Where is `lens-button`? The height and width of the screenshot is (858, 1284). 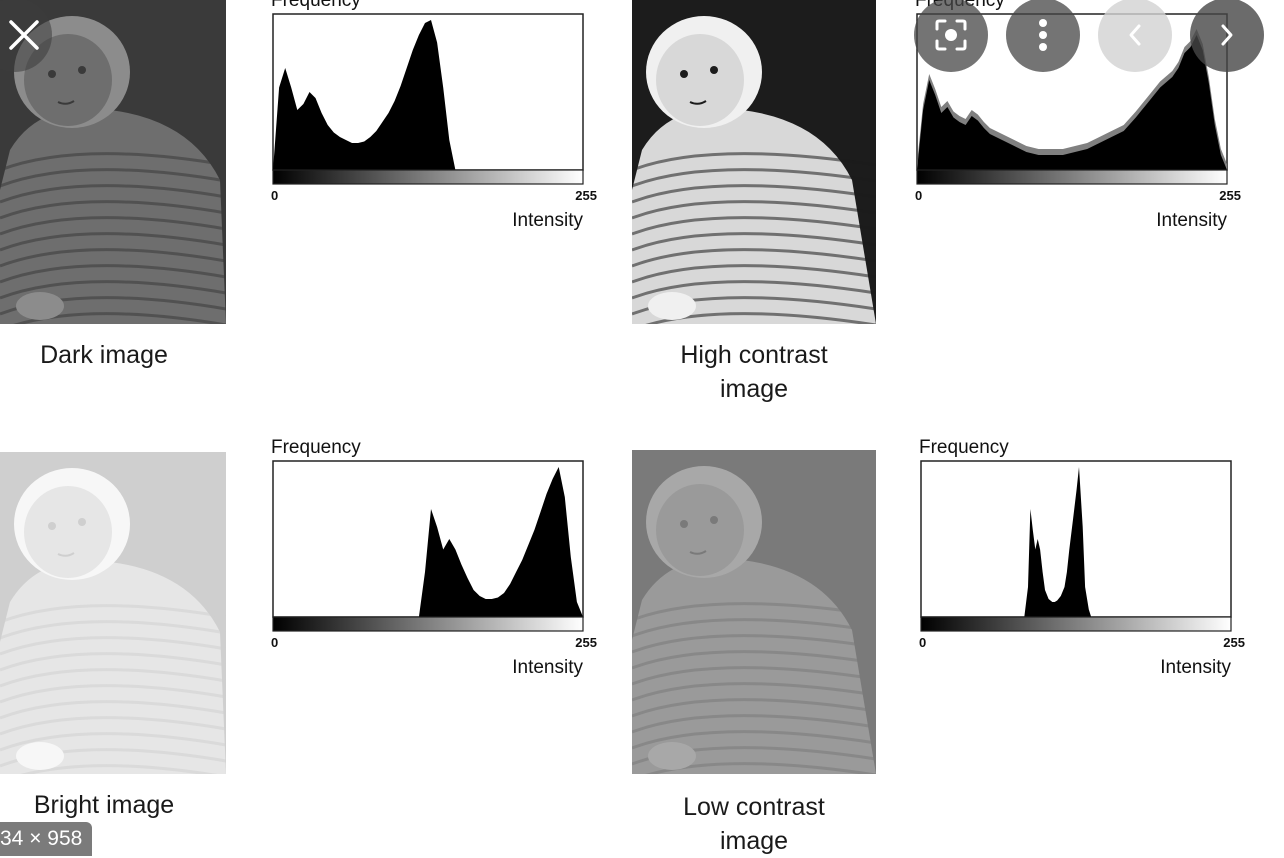 lens-button is located at coordinates (951, 36).